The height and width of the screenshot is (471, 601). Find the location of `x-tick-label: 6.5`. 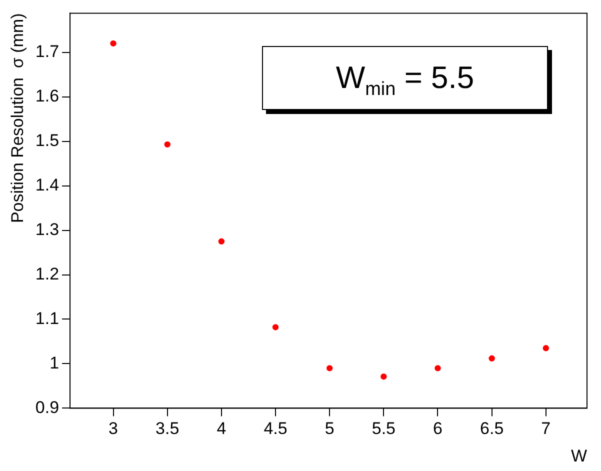

x-tick-label: 6.5 is located at coordinates (492, 428).